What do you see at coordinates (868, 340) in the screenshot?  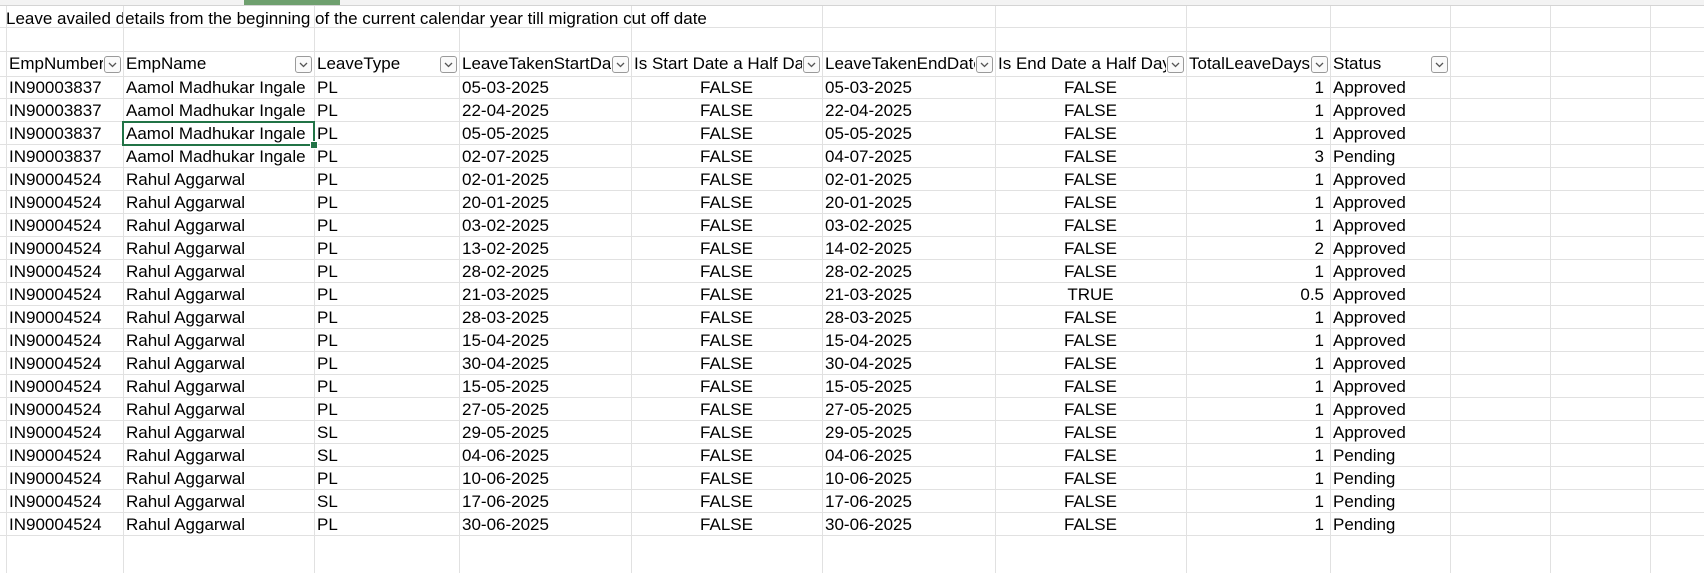 I see `table-cell-leavetakenenddate: 15-04-2025` at bounding box center [868, 340].